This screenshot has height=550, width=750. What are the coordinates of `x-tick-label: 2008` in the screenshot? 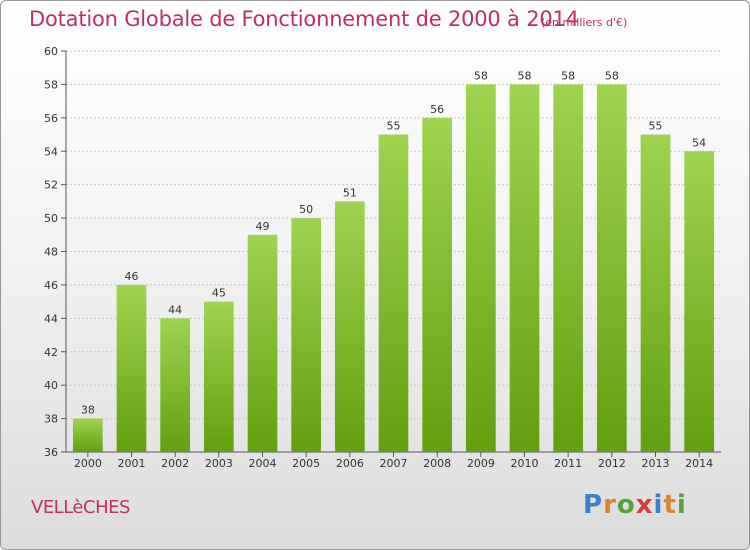 It's located at (437, 463).